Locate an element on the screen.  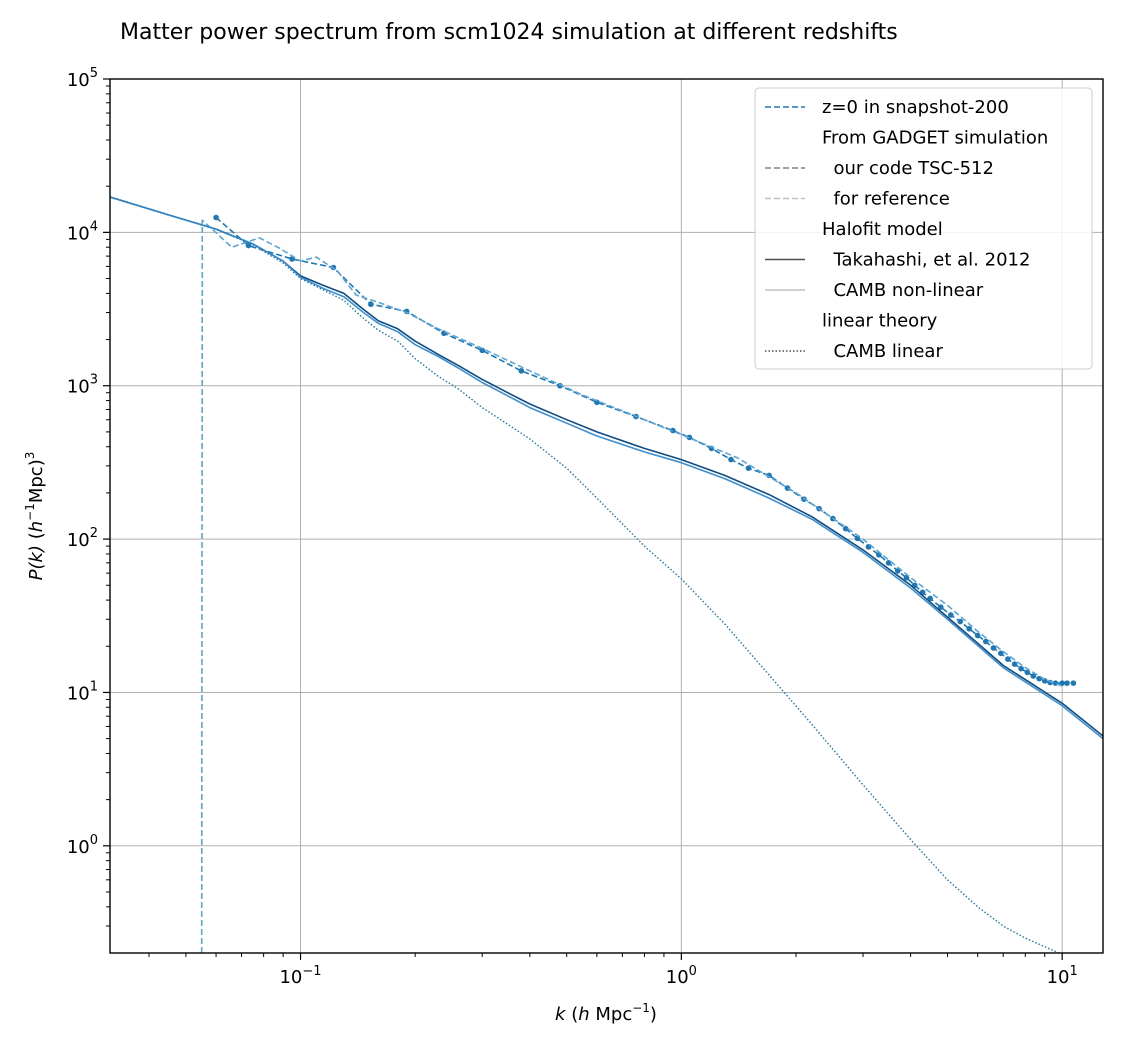
legend-label: From GADGET simulation is located at coordinates (935, 138).